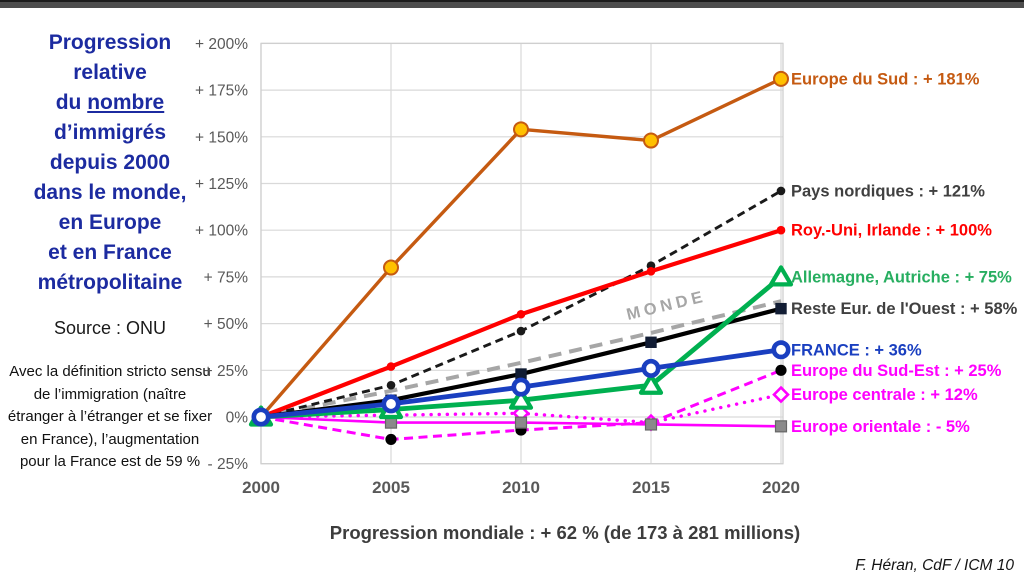 This screenshot has width=1024, height=584. Describe the element at coordinates (221, 184) in the screenshot. I see `y-axis-tick-label: + 125%` at that location.